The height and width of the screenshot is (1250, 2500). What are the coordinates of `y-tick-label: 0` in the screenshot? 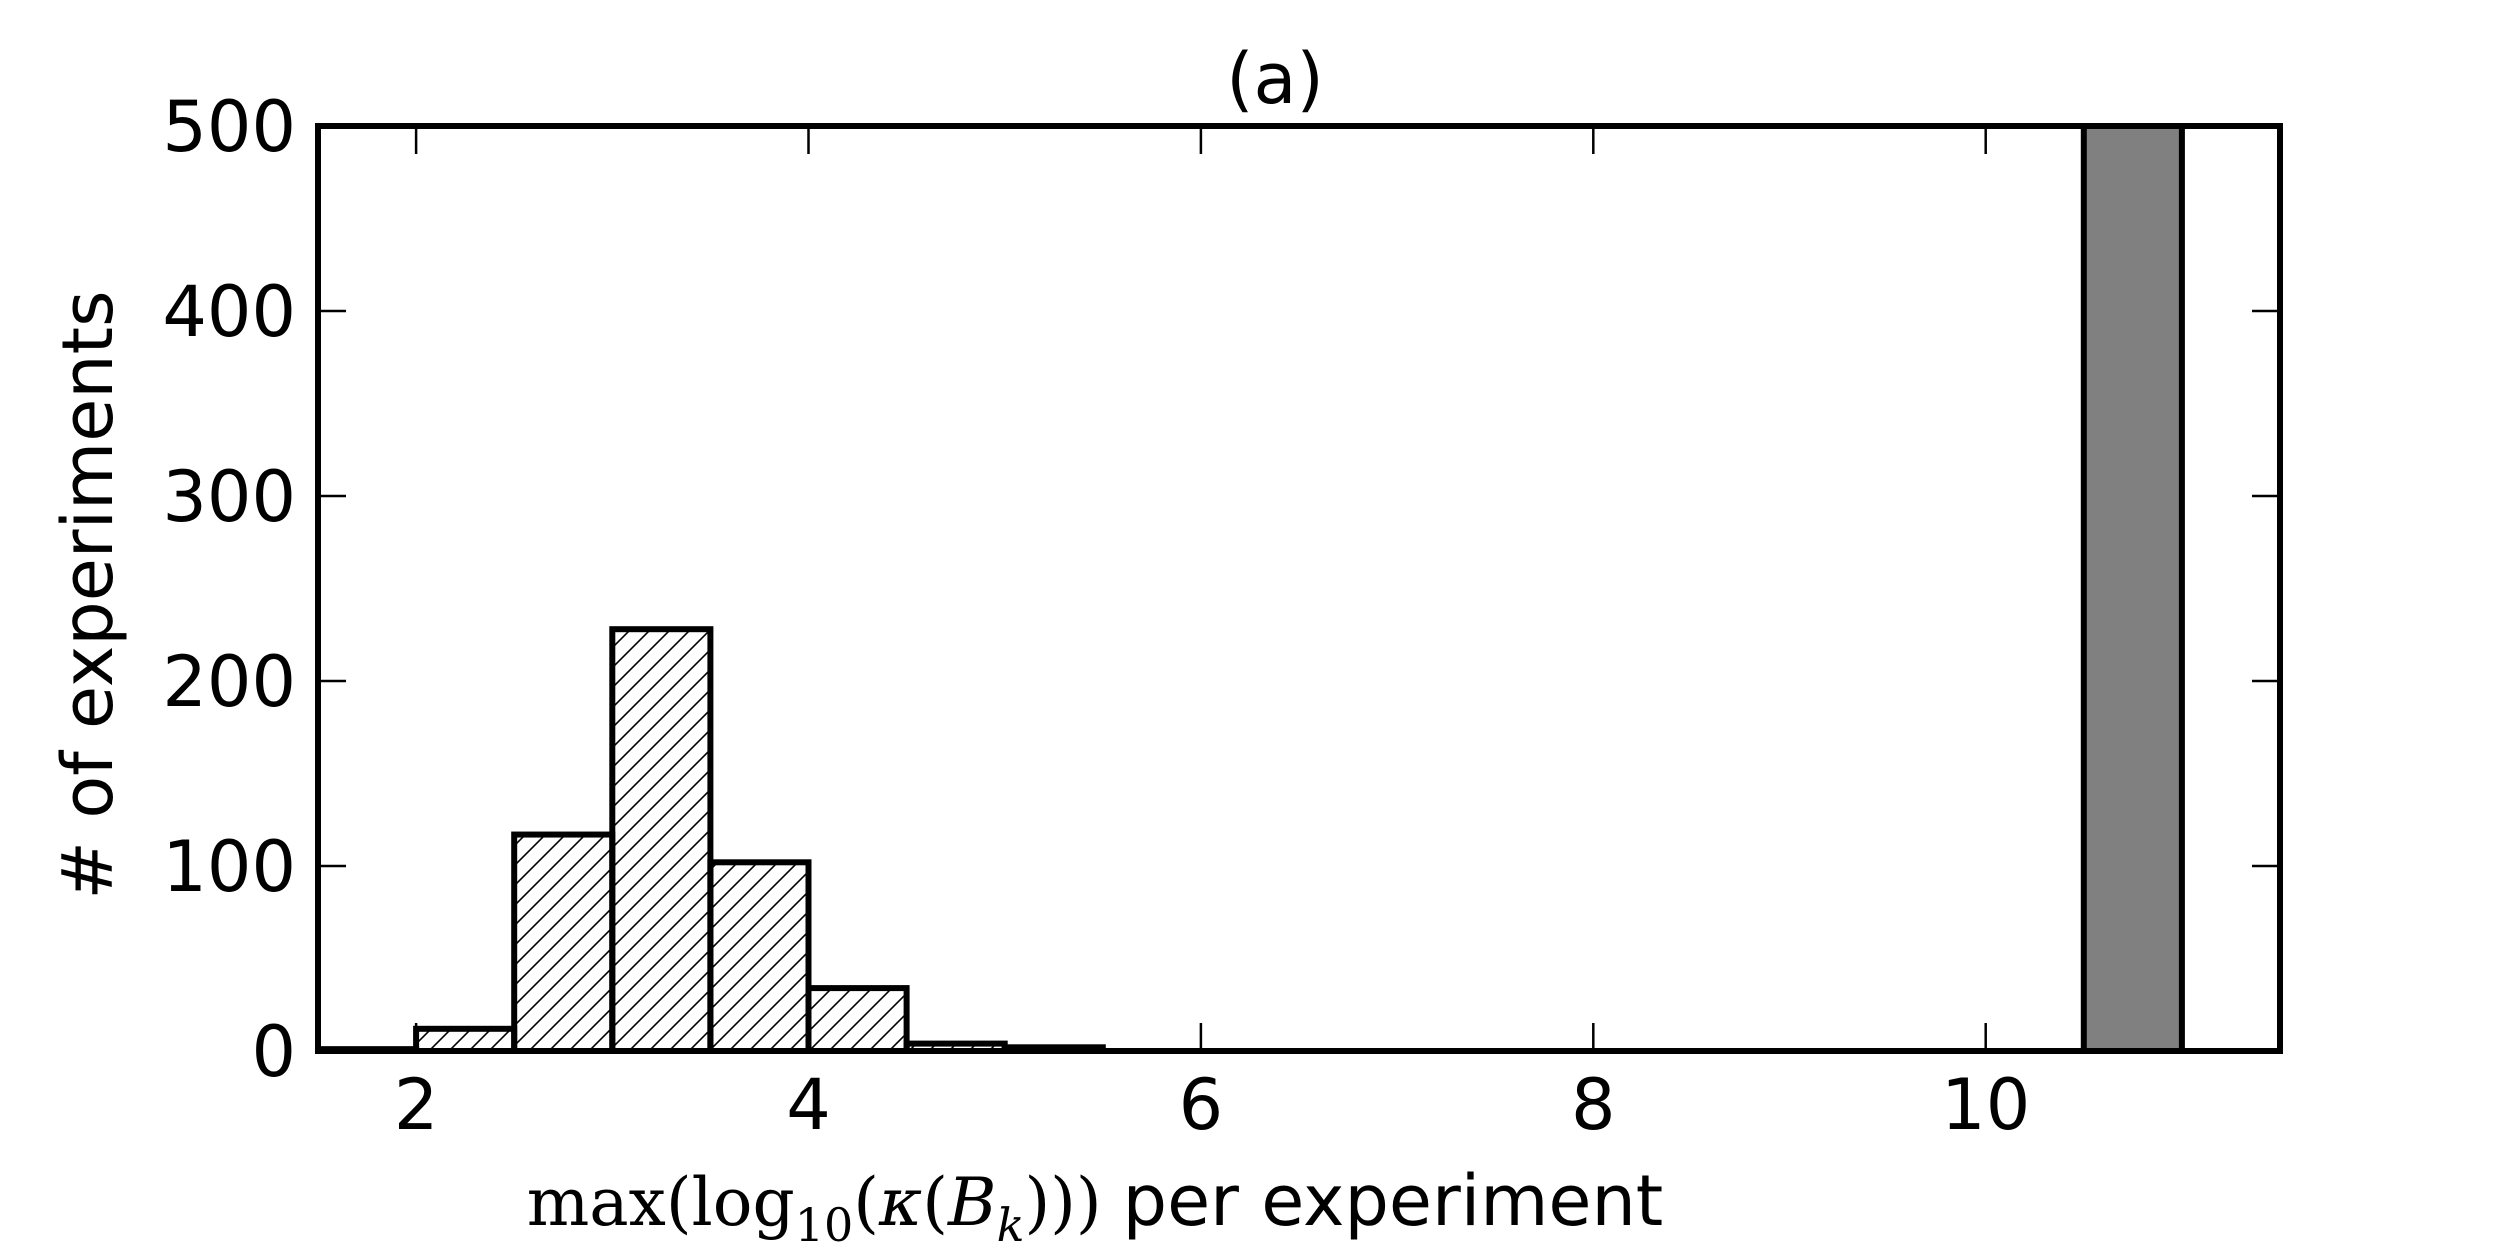 It's located at (273, 1052).